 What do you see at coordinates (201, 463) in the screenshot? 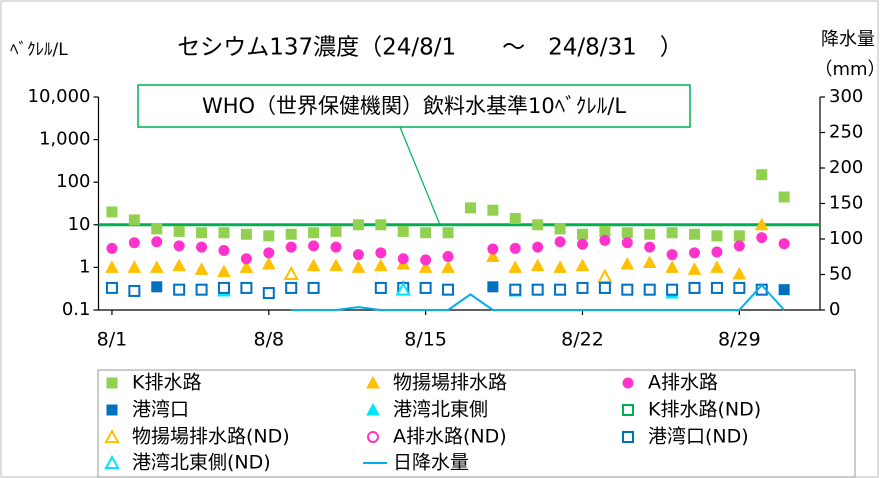
I see `legend-label: 港湾北東側(ND)` at bounding box center [201, 463].